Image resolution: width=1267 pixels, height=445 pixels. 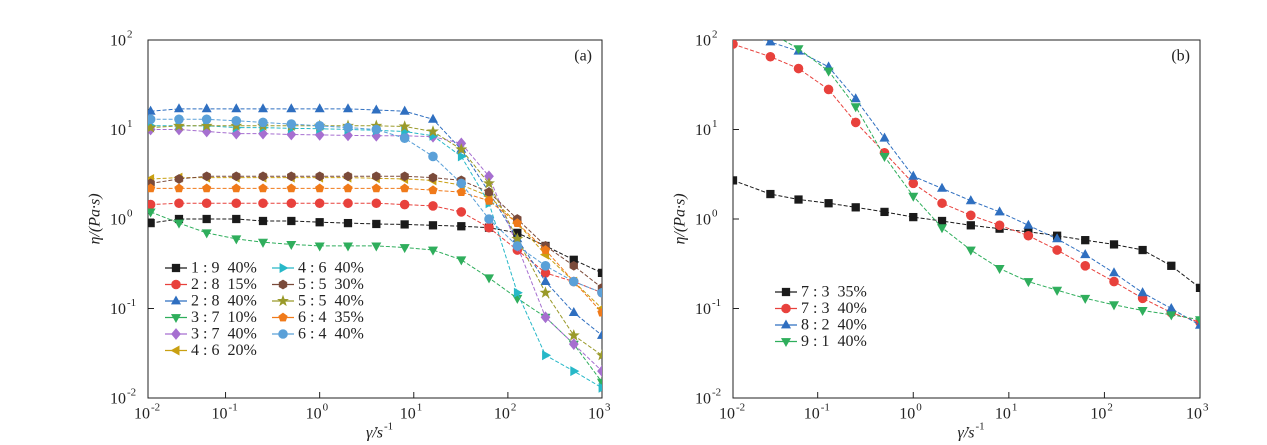 What do you see at coordinates (740, 408) in the screenshot?
I see `x-tick-exponent: -2` at bounding box center [740, 408].